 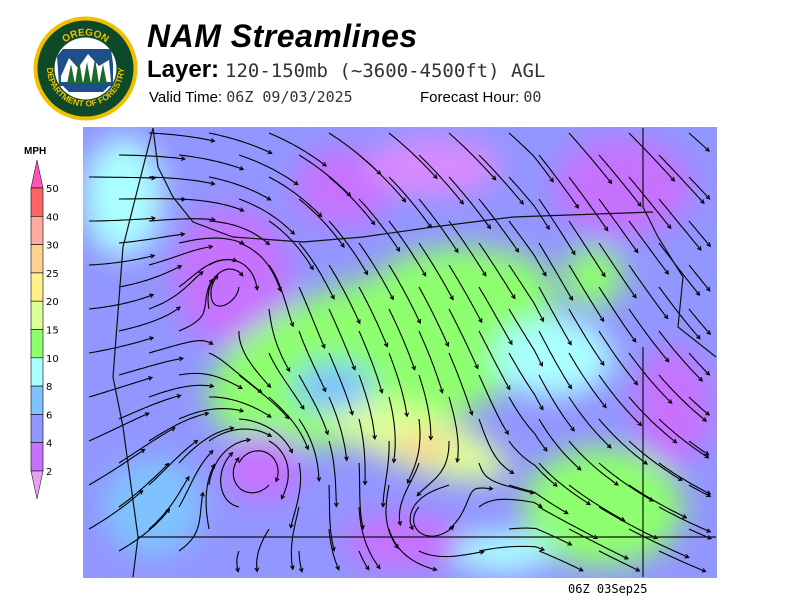 I want to click on model-run-stamp: 06Z 03Sep25, so click(x=608, y=589).